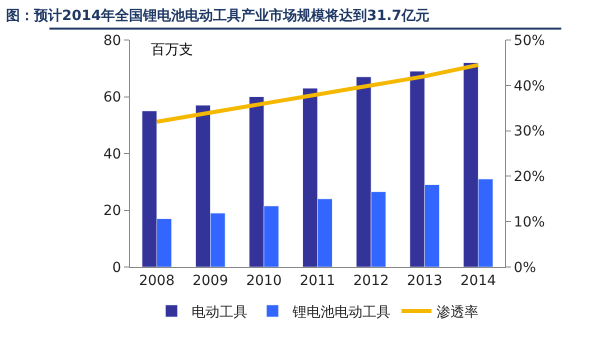 Image resolution: width=600 pixels, height=338 pixels. I want to click on y-tick-label: 80, so click(112, 40).